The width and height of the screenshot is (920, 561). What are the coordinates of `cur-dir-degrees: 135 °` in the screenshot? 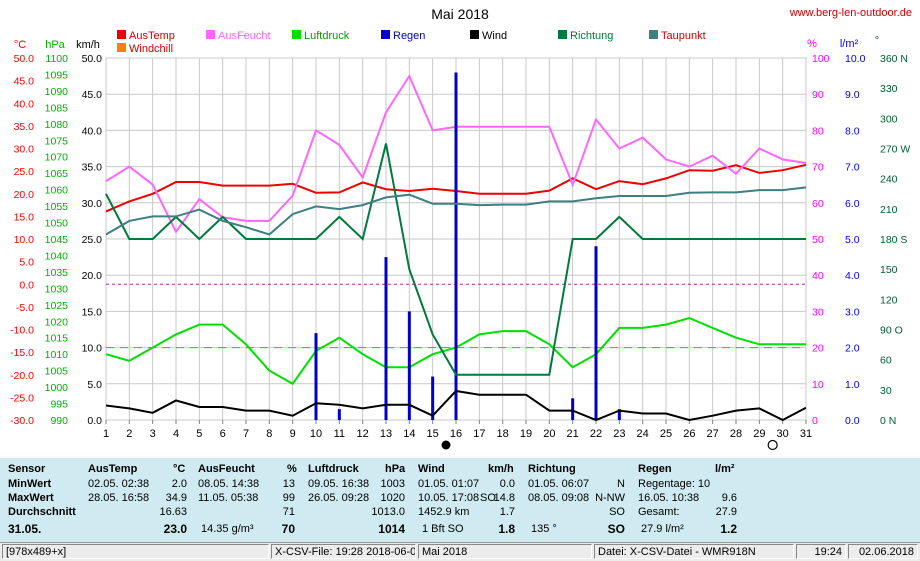 It's located at (544, 529).